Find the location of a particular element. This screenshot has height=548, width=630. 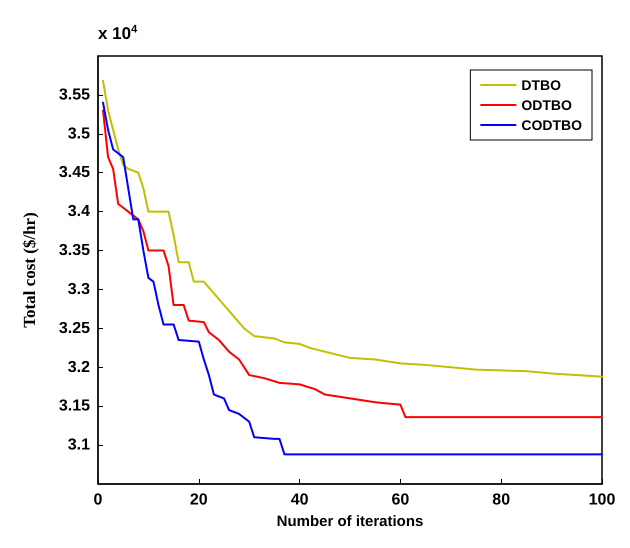

legend-label: CODTBO is located at coordinates (551, 125).